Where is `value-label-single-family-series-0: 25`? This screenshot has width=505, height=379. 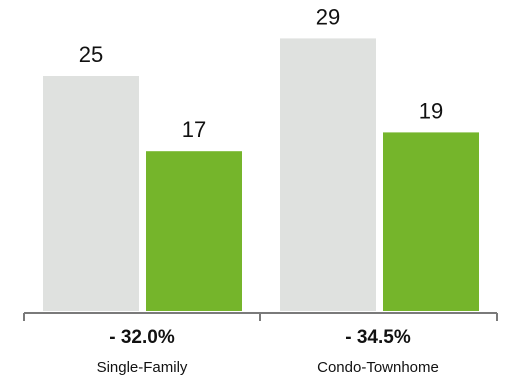 value-label-single-family-series-0: 25 is located at coordinates (91, 54).